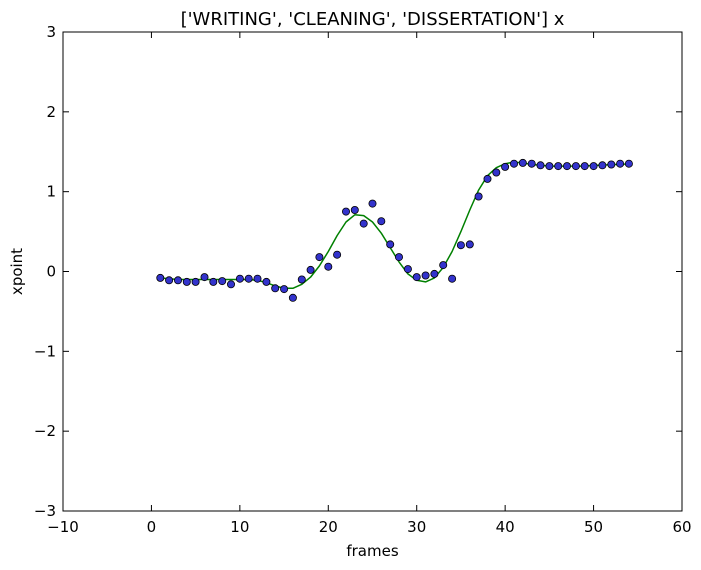  I want to click on x-tick-label: 10, so click(239, 527).